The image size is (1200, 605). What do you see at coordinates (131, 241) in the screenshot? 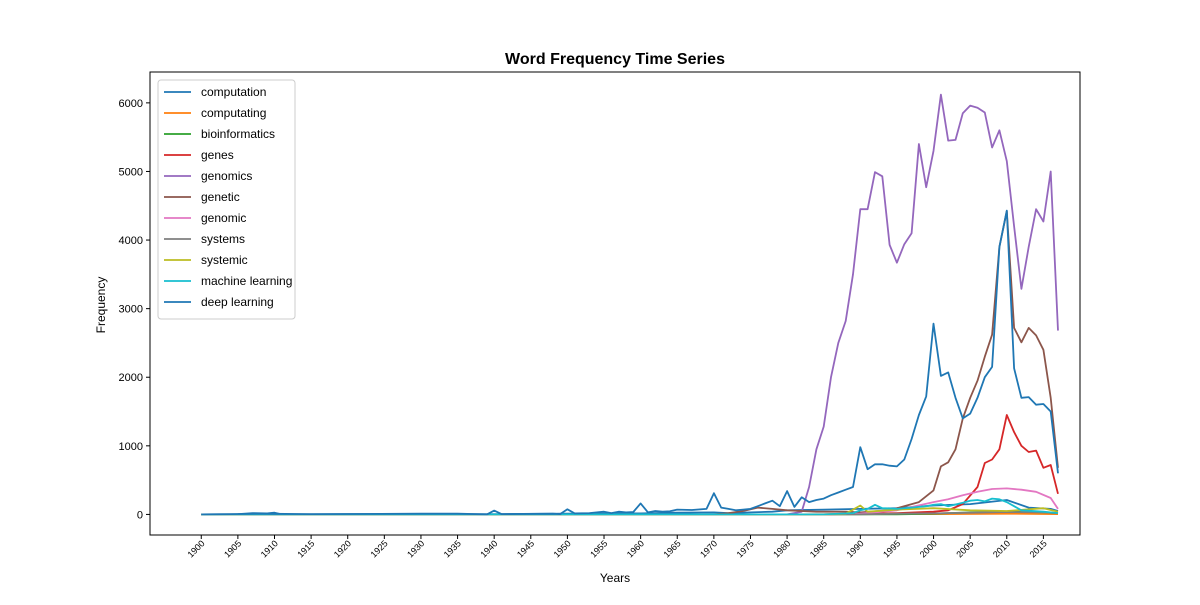
I see `y-tick-label: 4000` at bounding box center [131, 241].